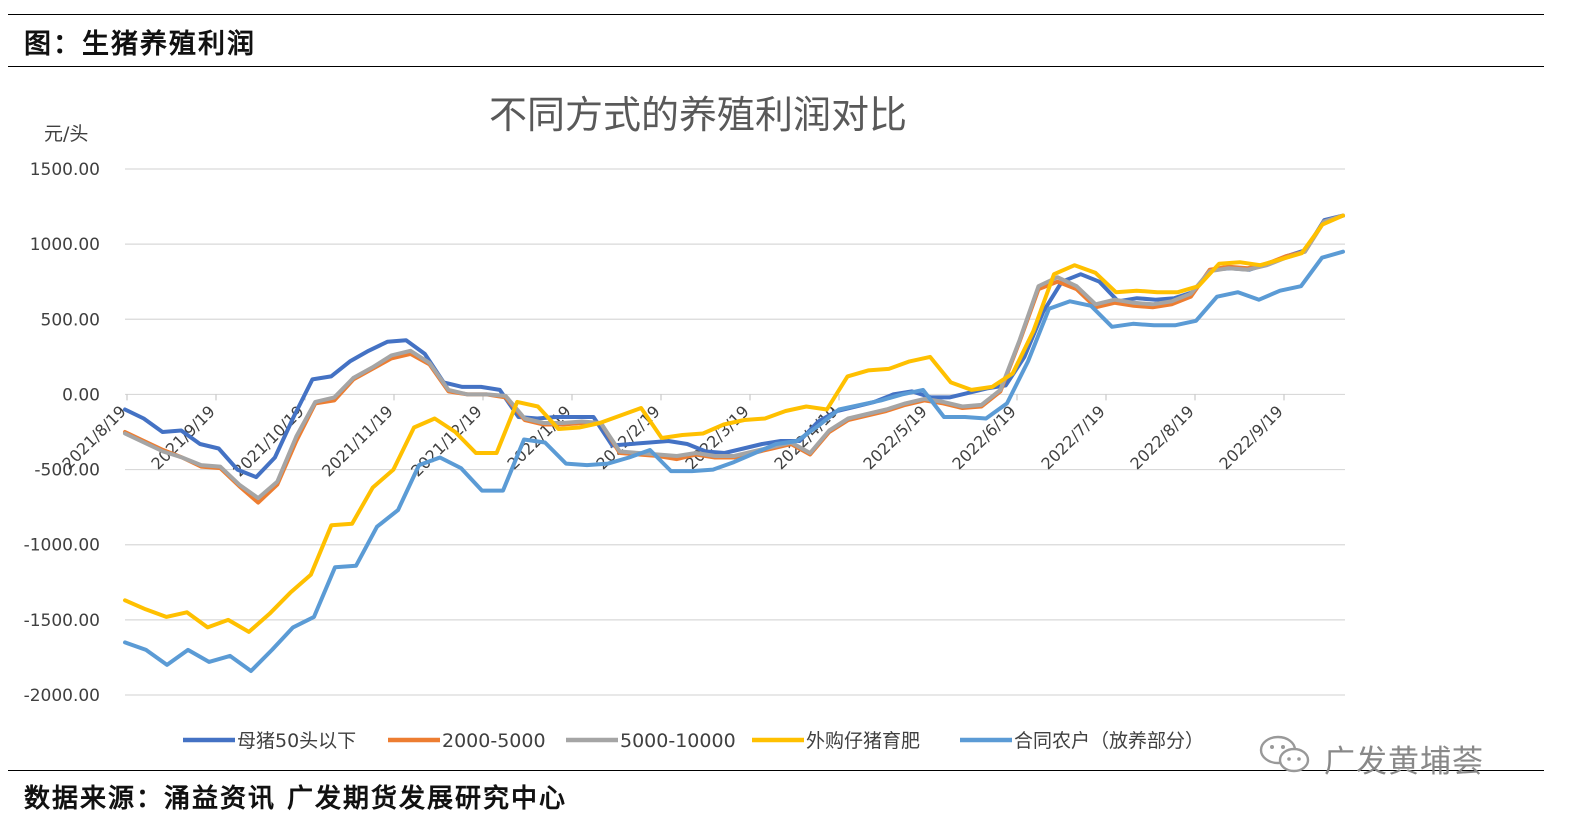 This screenshot has width=1578, height=830. I want to click on wechat-icon, so click(1284, 754).